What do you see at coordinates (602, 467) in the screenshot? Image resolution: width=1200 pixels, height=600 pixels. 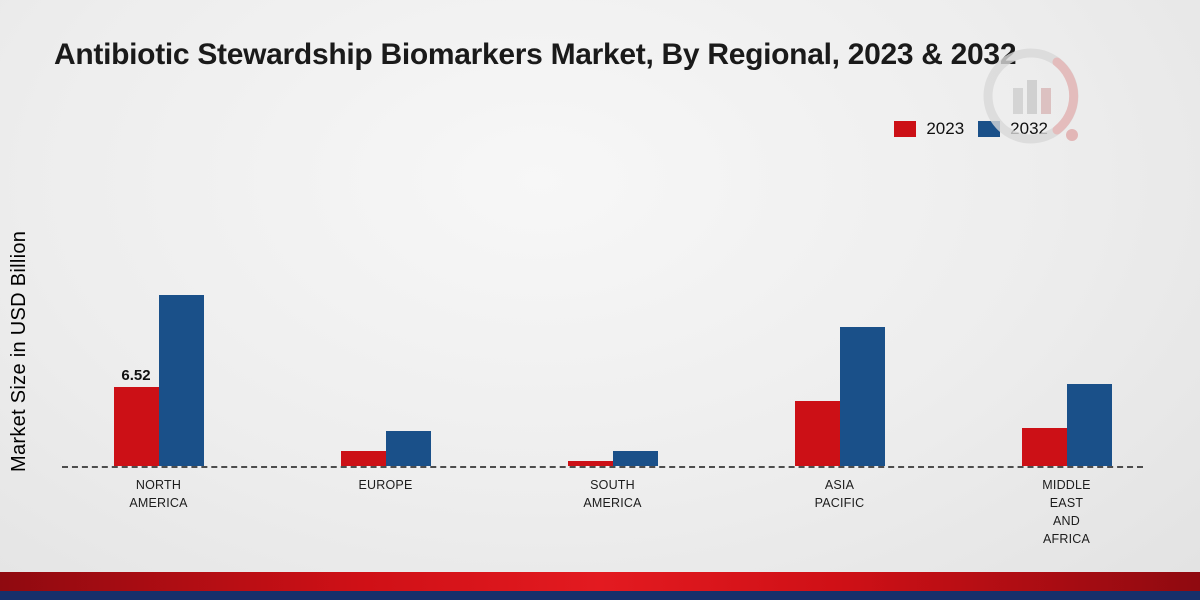 I see `axis-baseline` at bounding box center [602, 467].